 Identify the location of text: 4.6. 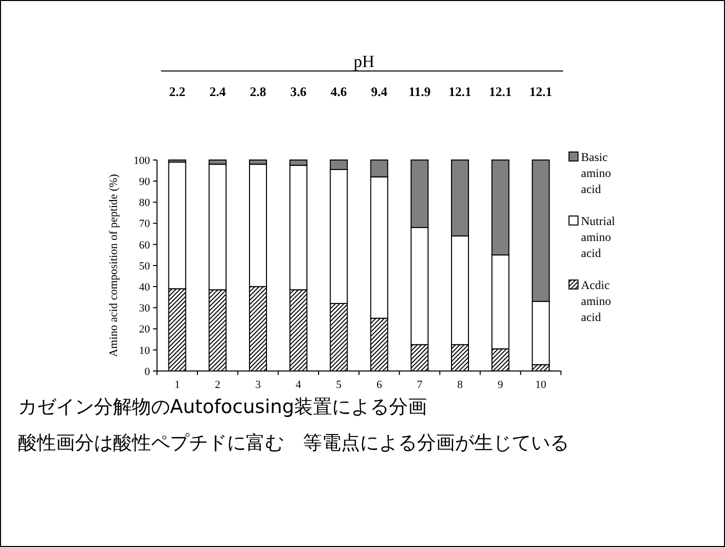
(339, 91).